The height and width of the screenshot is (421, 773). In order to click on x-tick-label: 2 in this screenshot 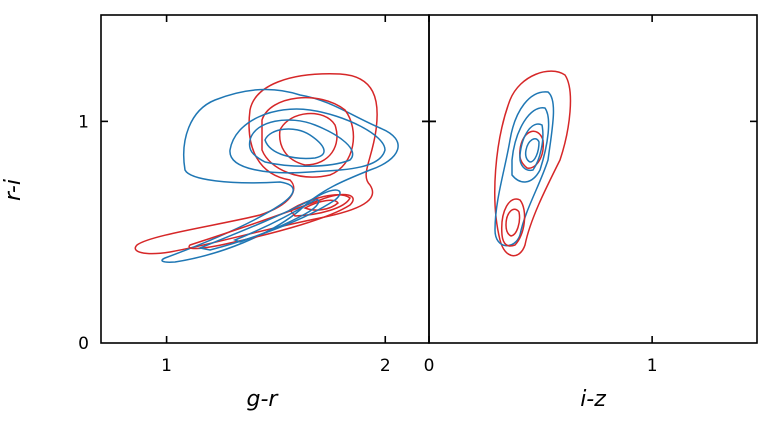, I will do `click(385, 366)`.